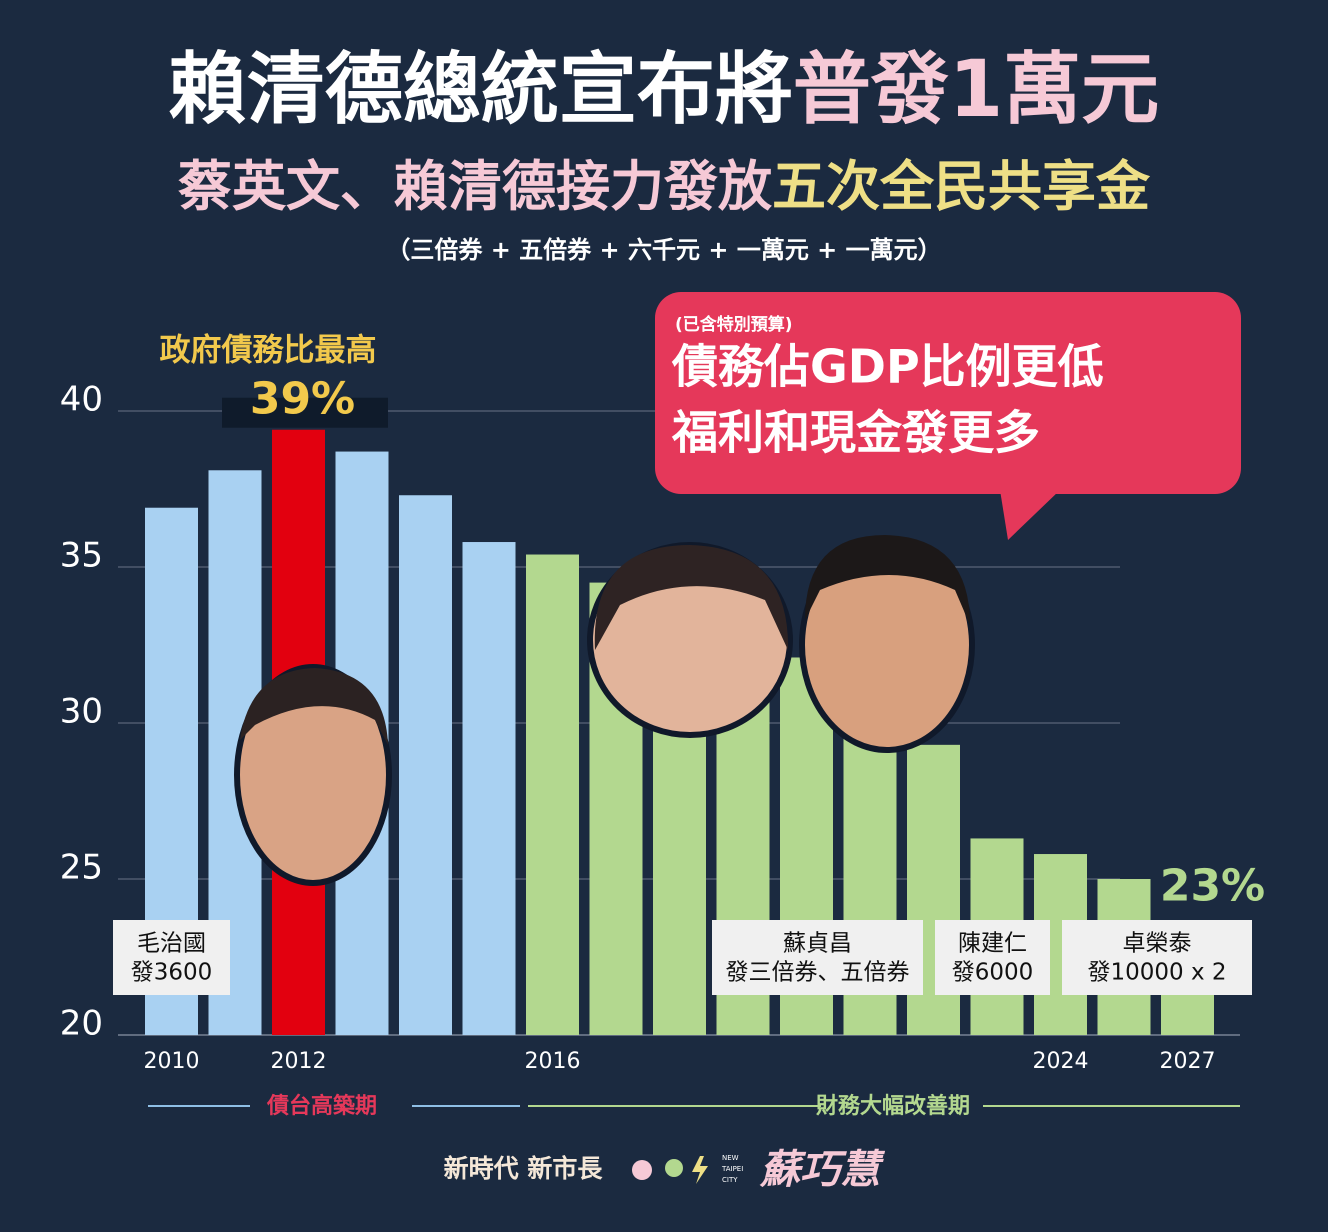  I want to click on y-tick-label: 20, so click(81, 1024).